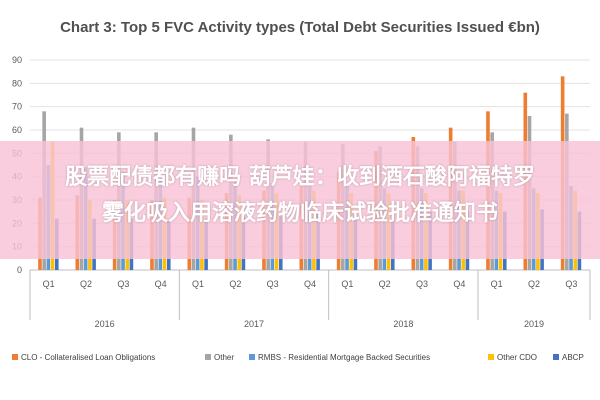  I want to click on overlay-caption-line-2: 雾化吸入用溶液药物临床试验批准通知书, so click(299, 213).